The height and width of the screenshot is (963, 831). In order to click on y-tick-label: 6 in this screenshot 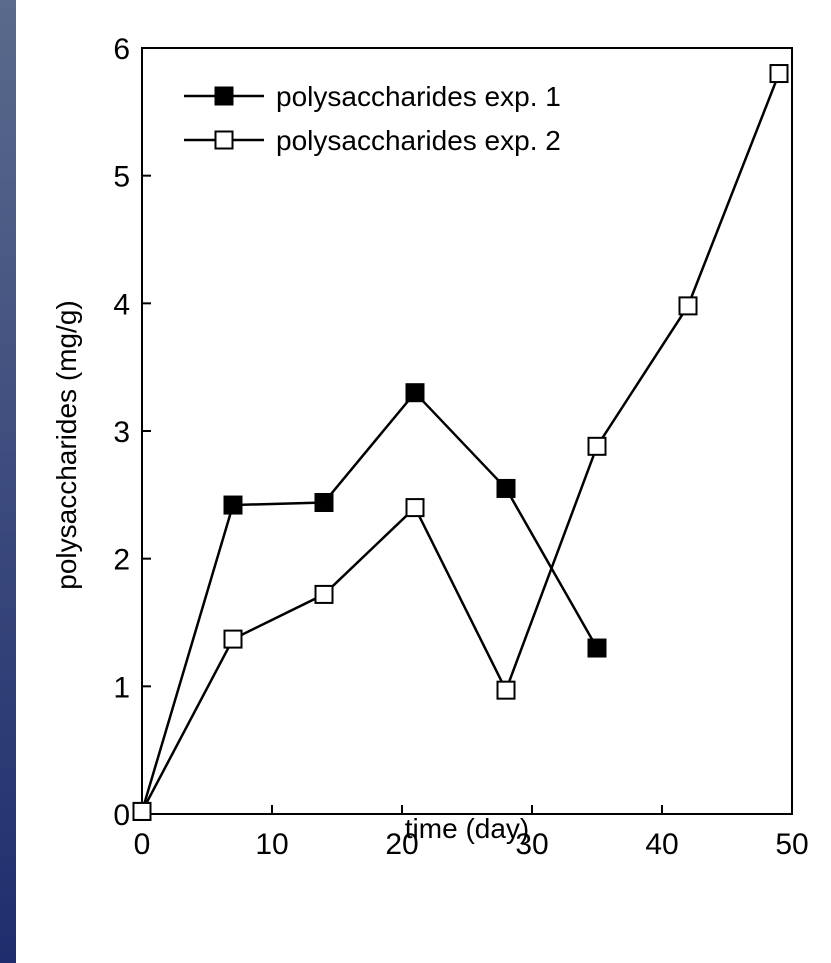, I will do `click(121, 49)`.